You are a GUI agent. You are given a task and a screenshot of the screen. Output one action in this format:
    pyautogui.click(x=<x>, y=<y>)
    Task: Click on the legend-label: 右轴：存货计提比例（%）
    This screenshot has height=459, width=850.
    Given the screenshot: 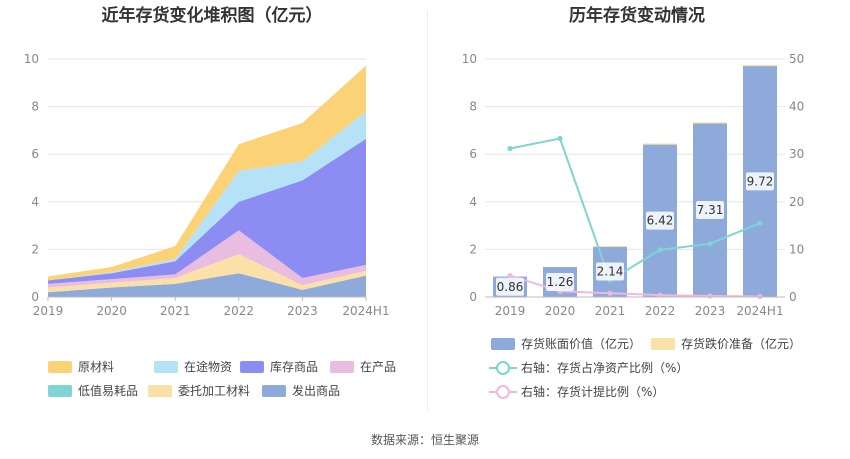 What is the action you would take?
    pyautogui.click(x=592, y=391)
    